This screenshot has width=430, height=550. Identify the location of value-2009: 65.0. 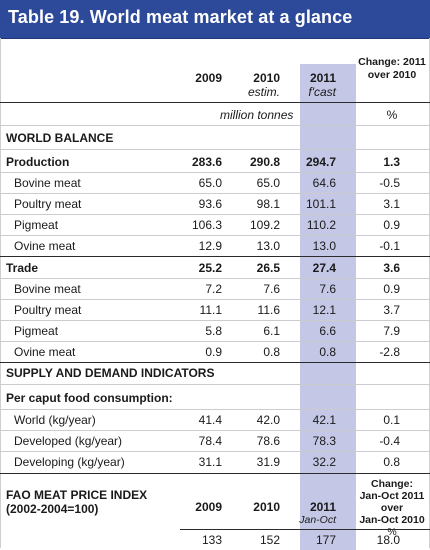
(210, 183).